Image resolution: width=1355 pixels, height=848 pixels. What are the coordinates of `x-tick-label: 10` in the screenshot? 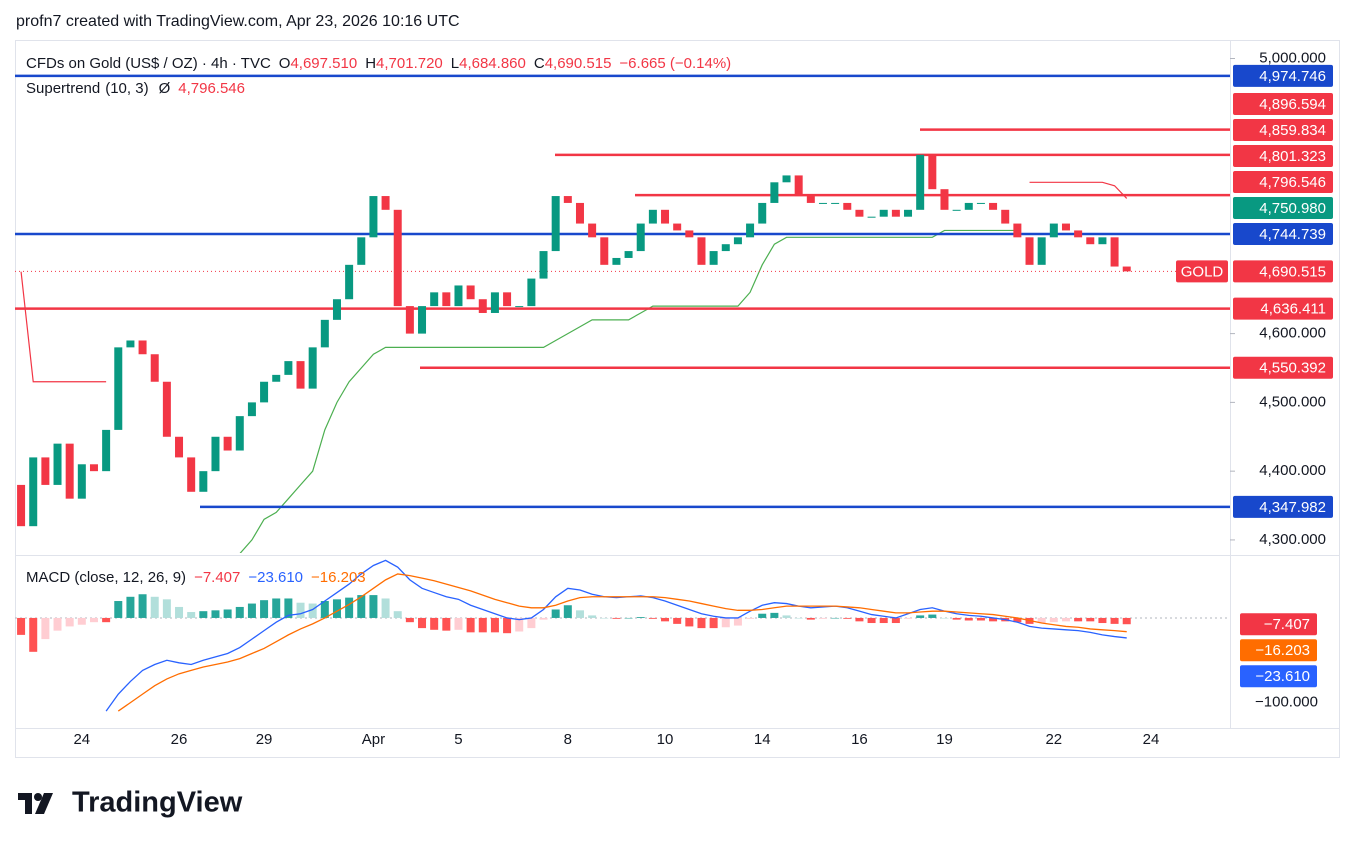 It's located at (665, 739).